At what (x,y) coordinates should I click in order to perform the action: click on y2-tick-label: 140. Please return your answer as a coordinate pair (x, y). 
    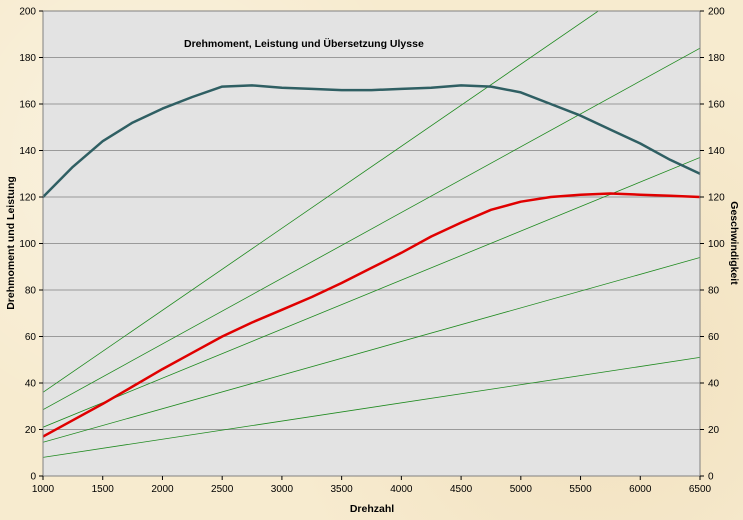
    Looking at the image, I should click on (716, 151).